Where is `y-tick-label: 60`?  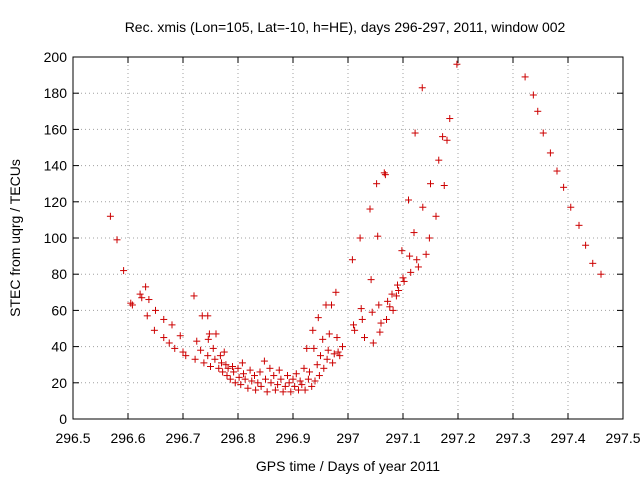 y-tick-label: 60 is located at coordinates (59, 310).